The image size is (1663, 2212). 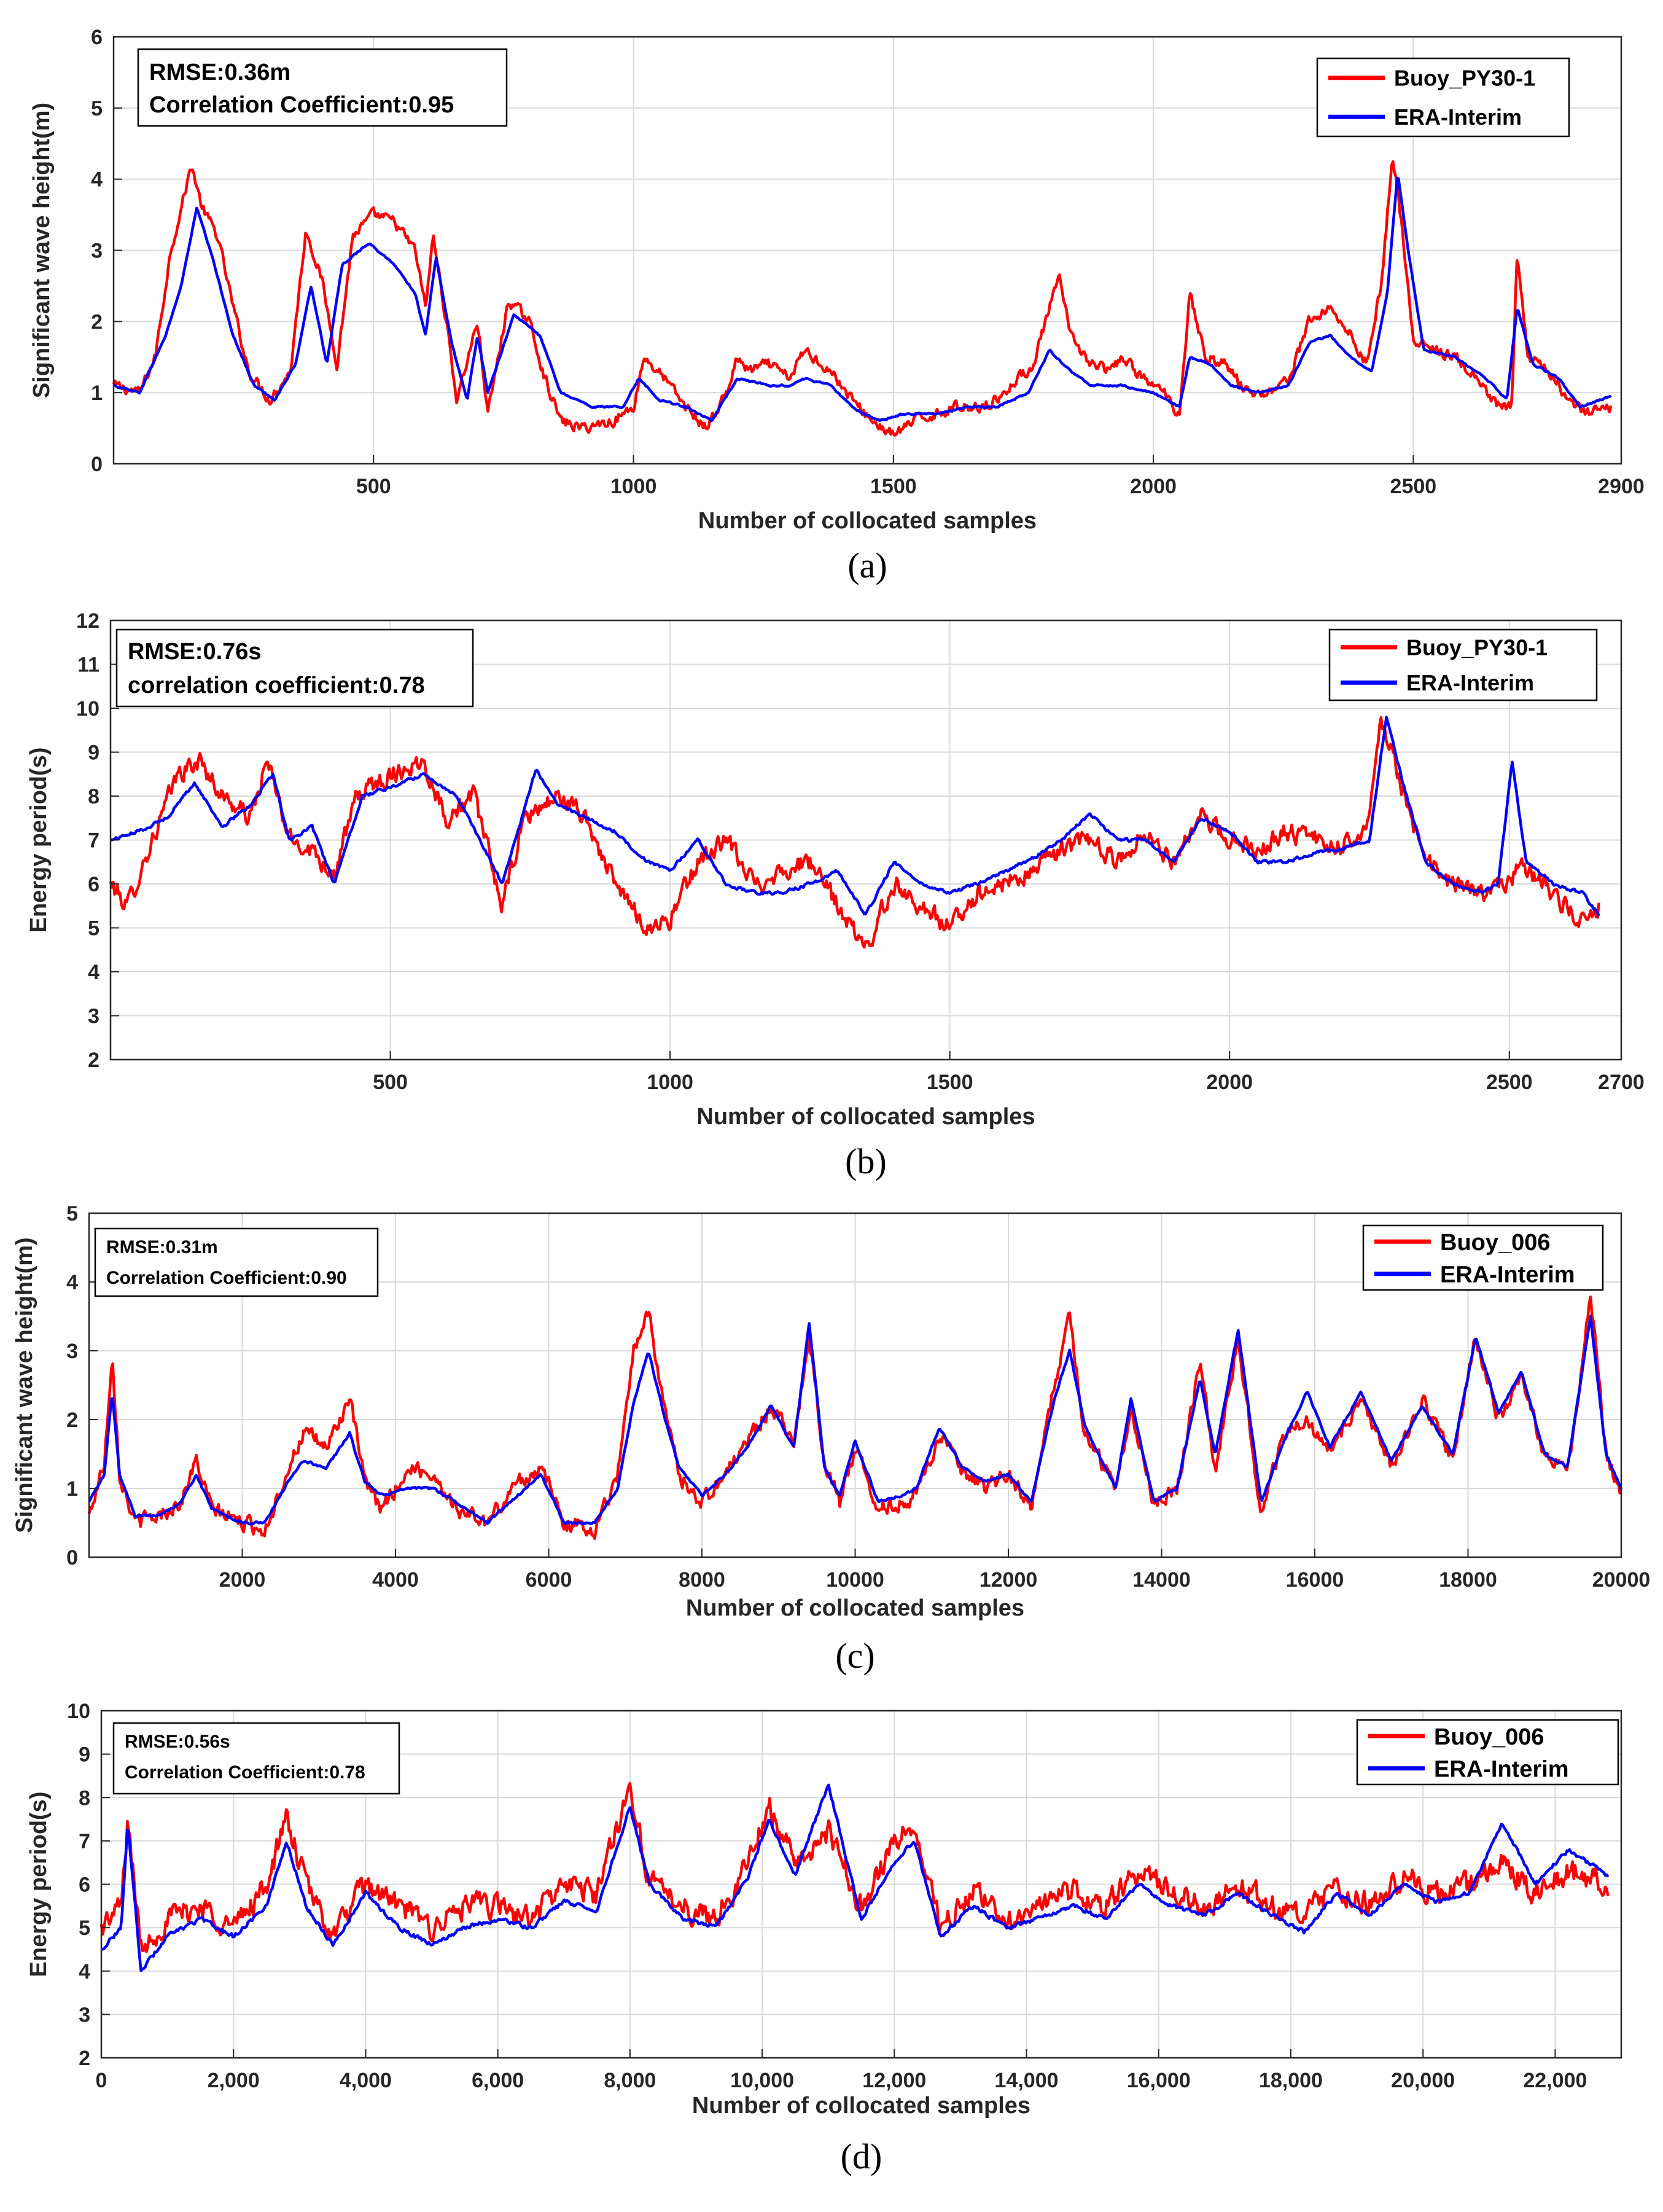 What do you see at coordinates (1291, 2080) in the screenshot?
I see `x-tick-label: 18,000` at bounding box center [1291, 2080].